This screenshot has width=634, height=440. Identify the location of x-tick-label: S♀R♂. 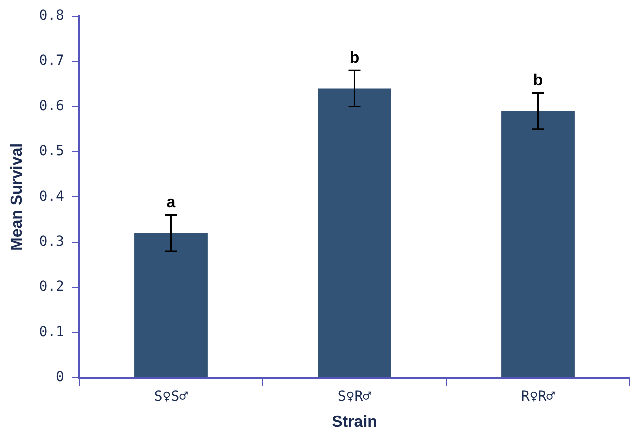
(355, 397).